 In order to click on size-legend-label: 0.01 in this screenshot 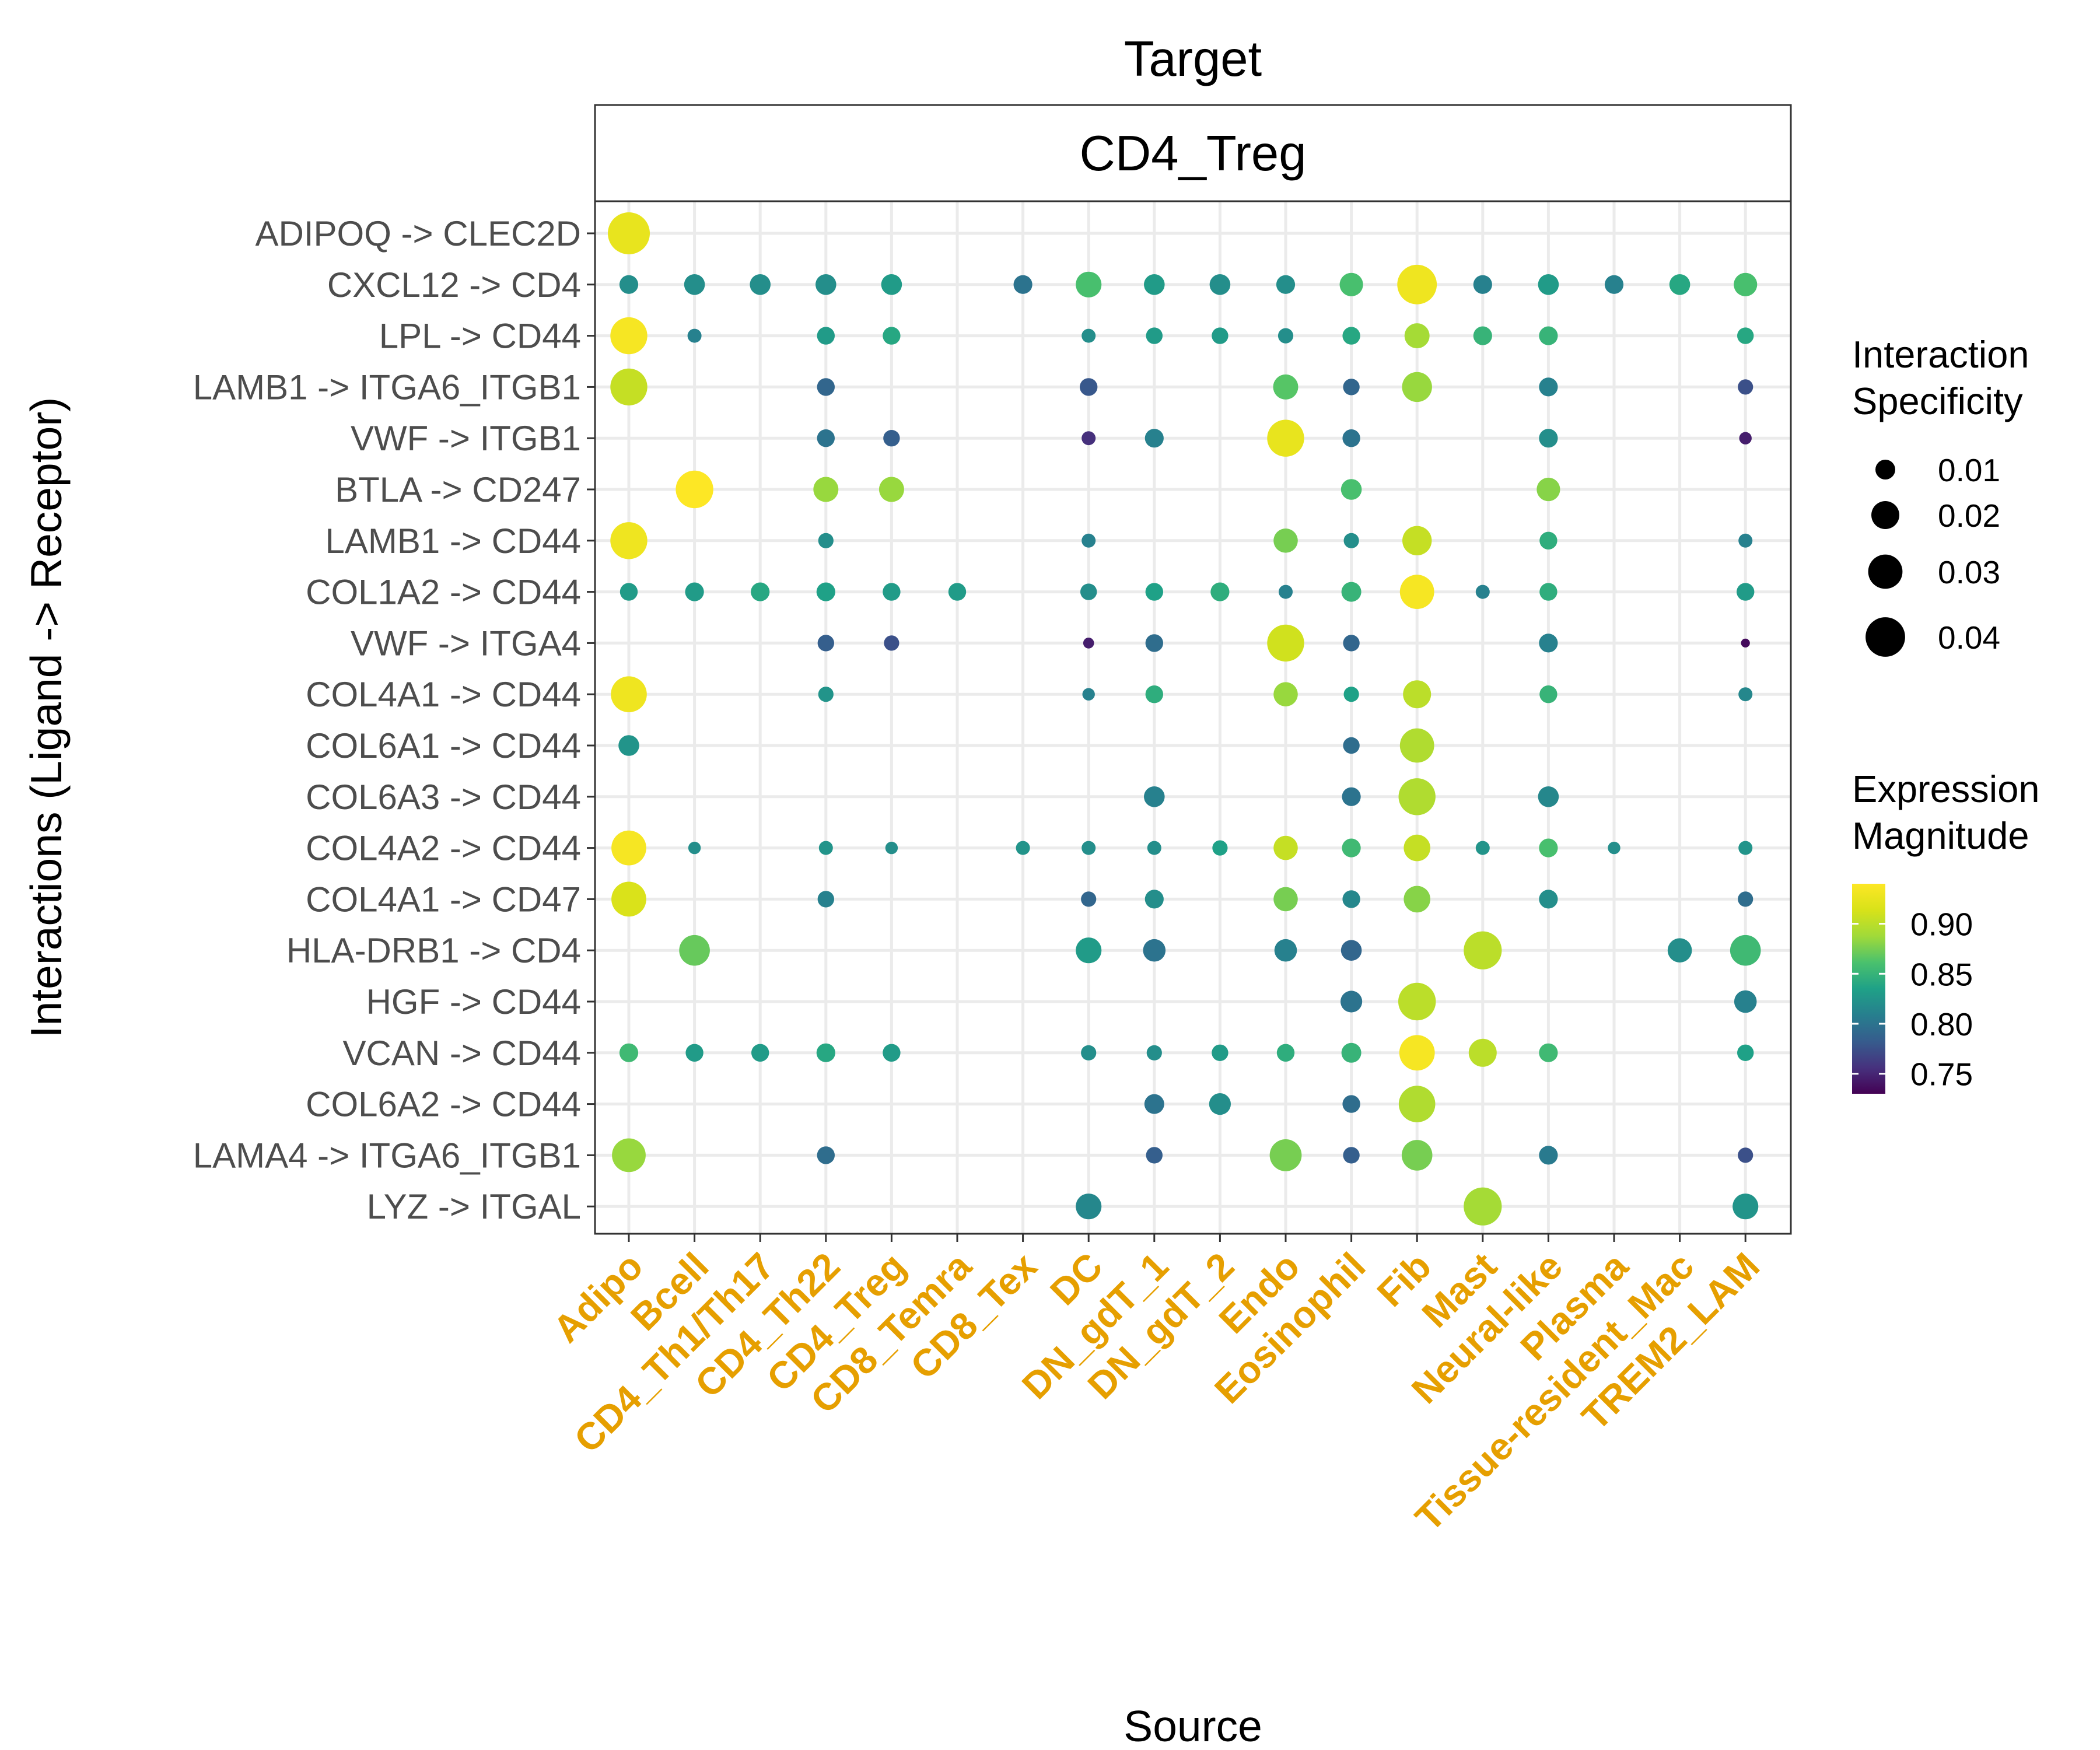, I will do `click(1969, 470)`.